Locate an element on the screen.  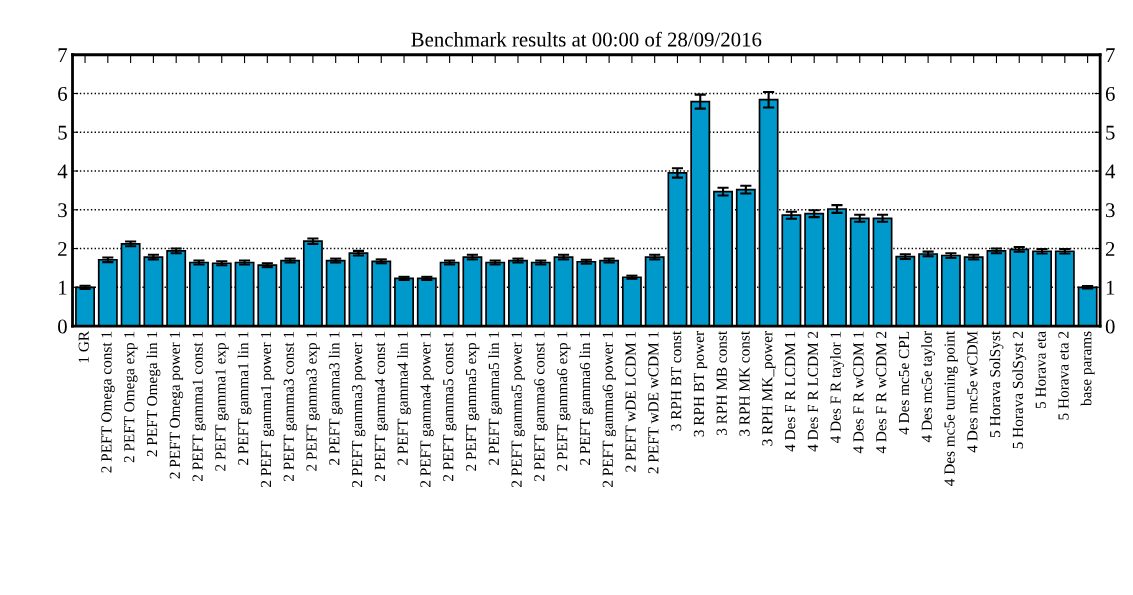
x-tick-label: 4 Des mc5e taylor is located at coordinates (928, 387).